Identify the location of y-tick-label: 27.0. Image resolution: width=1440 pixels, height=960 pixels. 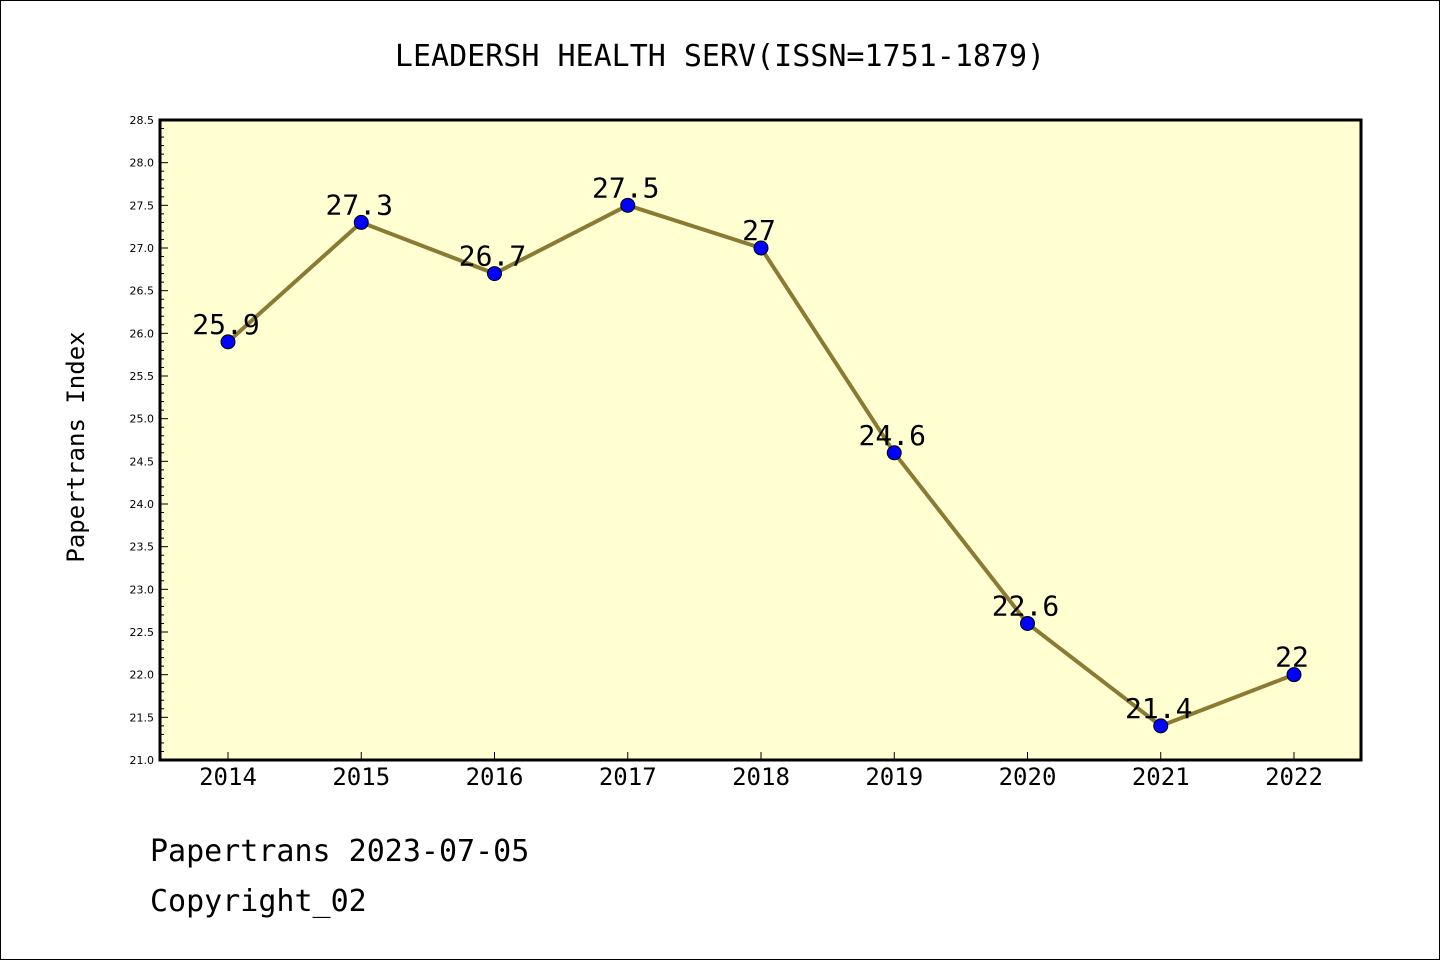
(142, 248).